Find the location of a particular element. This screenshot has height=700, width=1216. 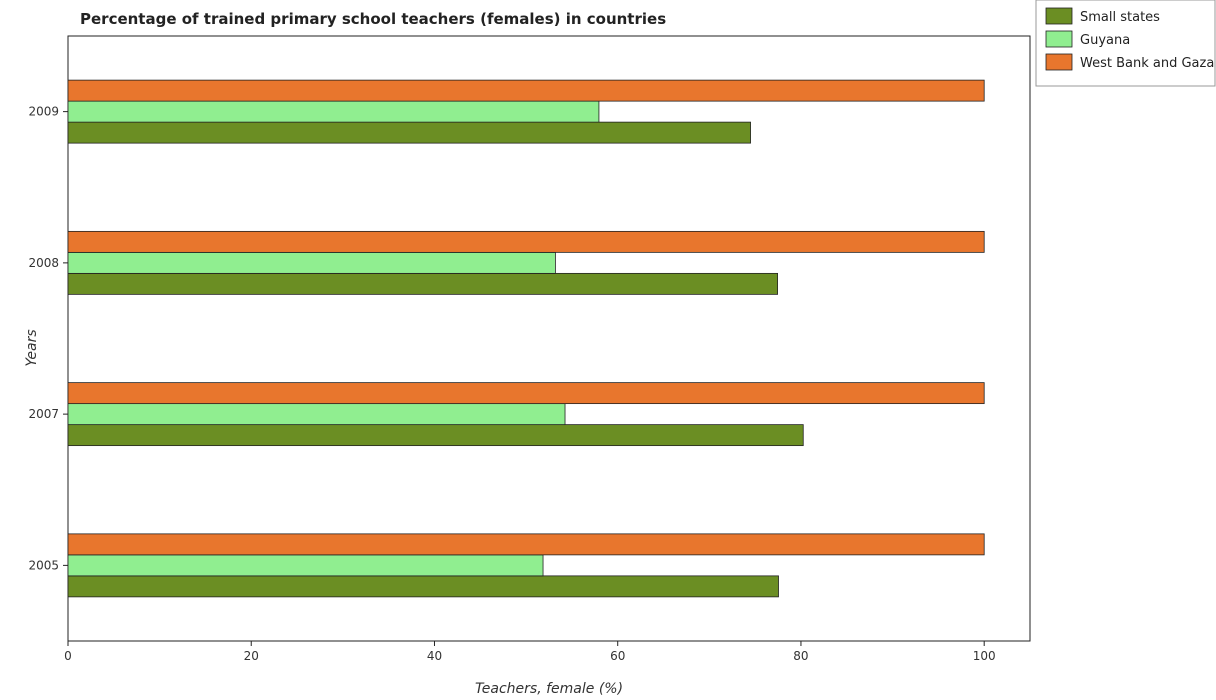

bar-small-states-2009 is located at coordinates (409, 132).